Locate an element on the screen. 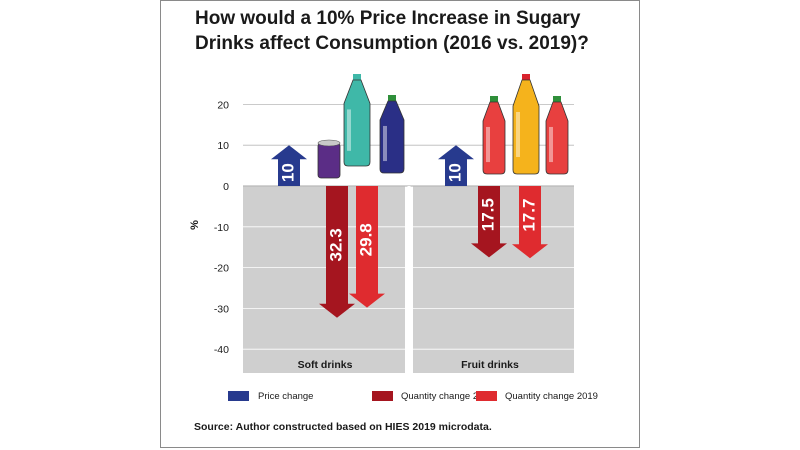 Image resolution: width=800 pixels, height=450 pixels. category-label-soft: Soft drinks is located at coordinates (325, 365).